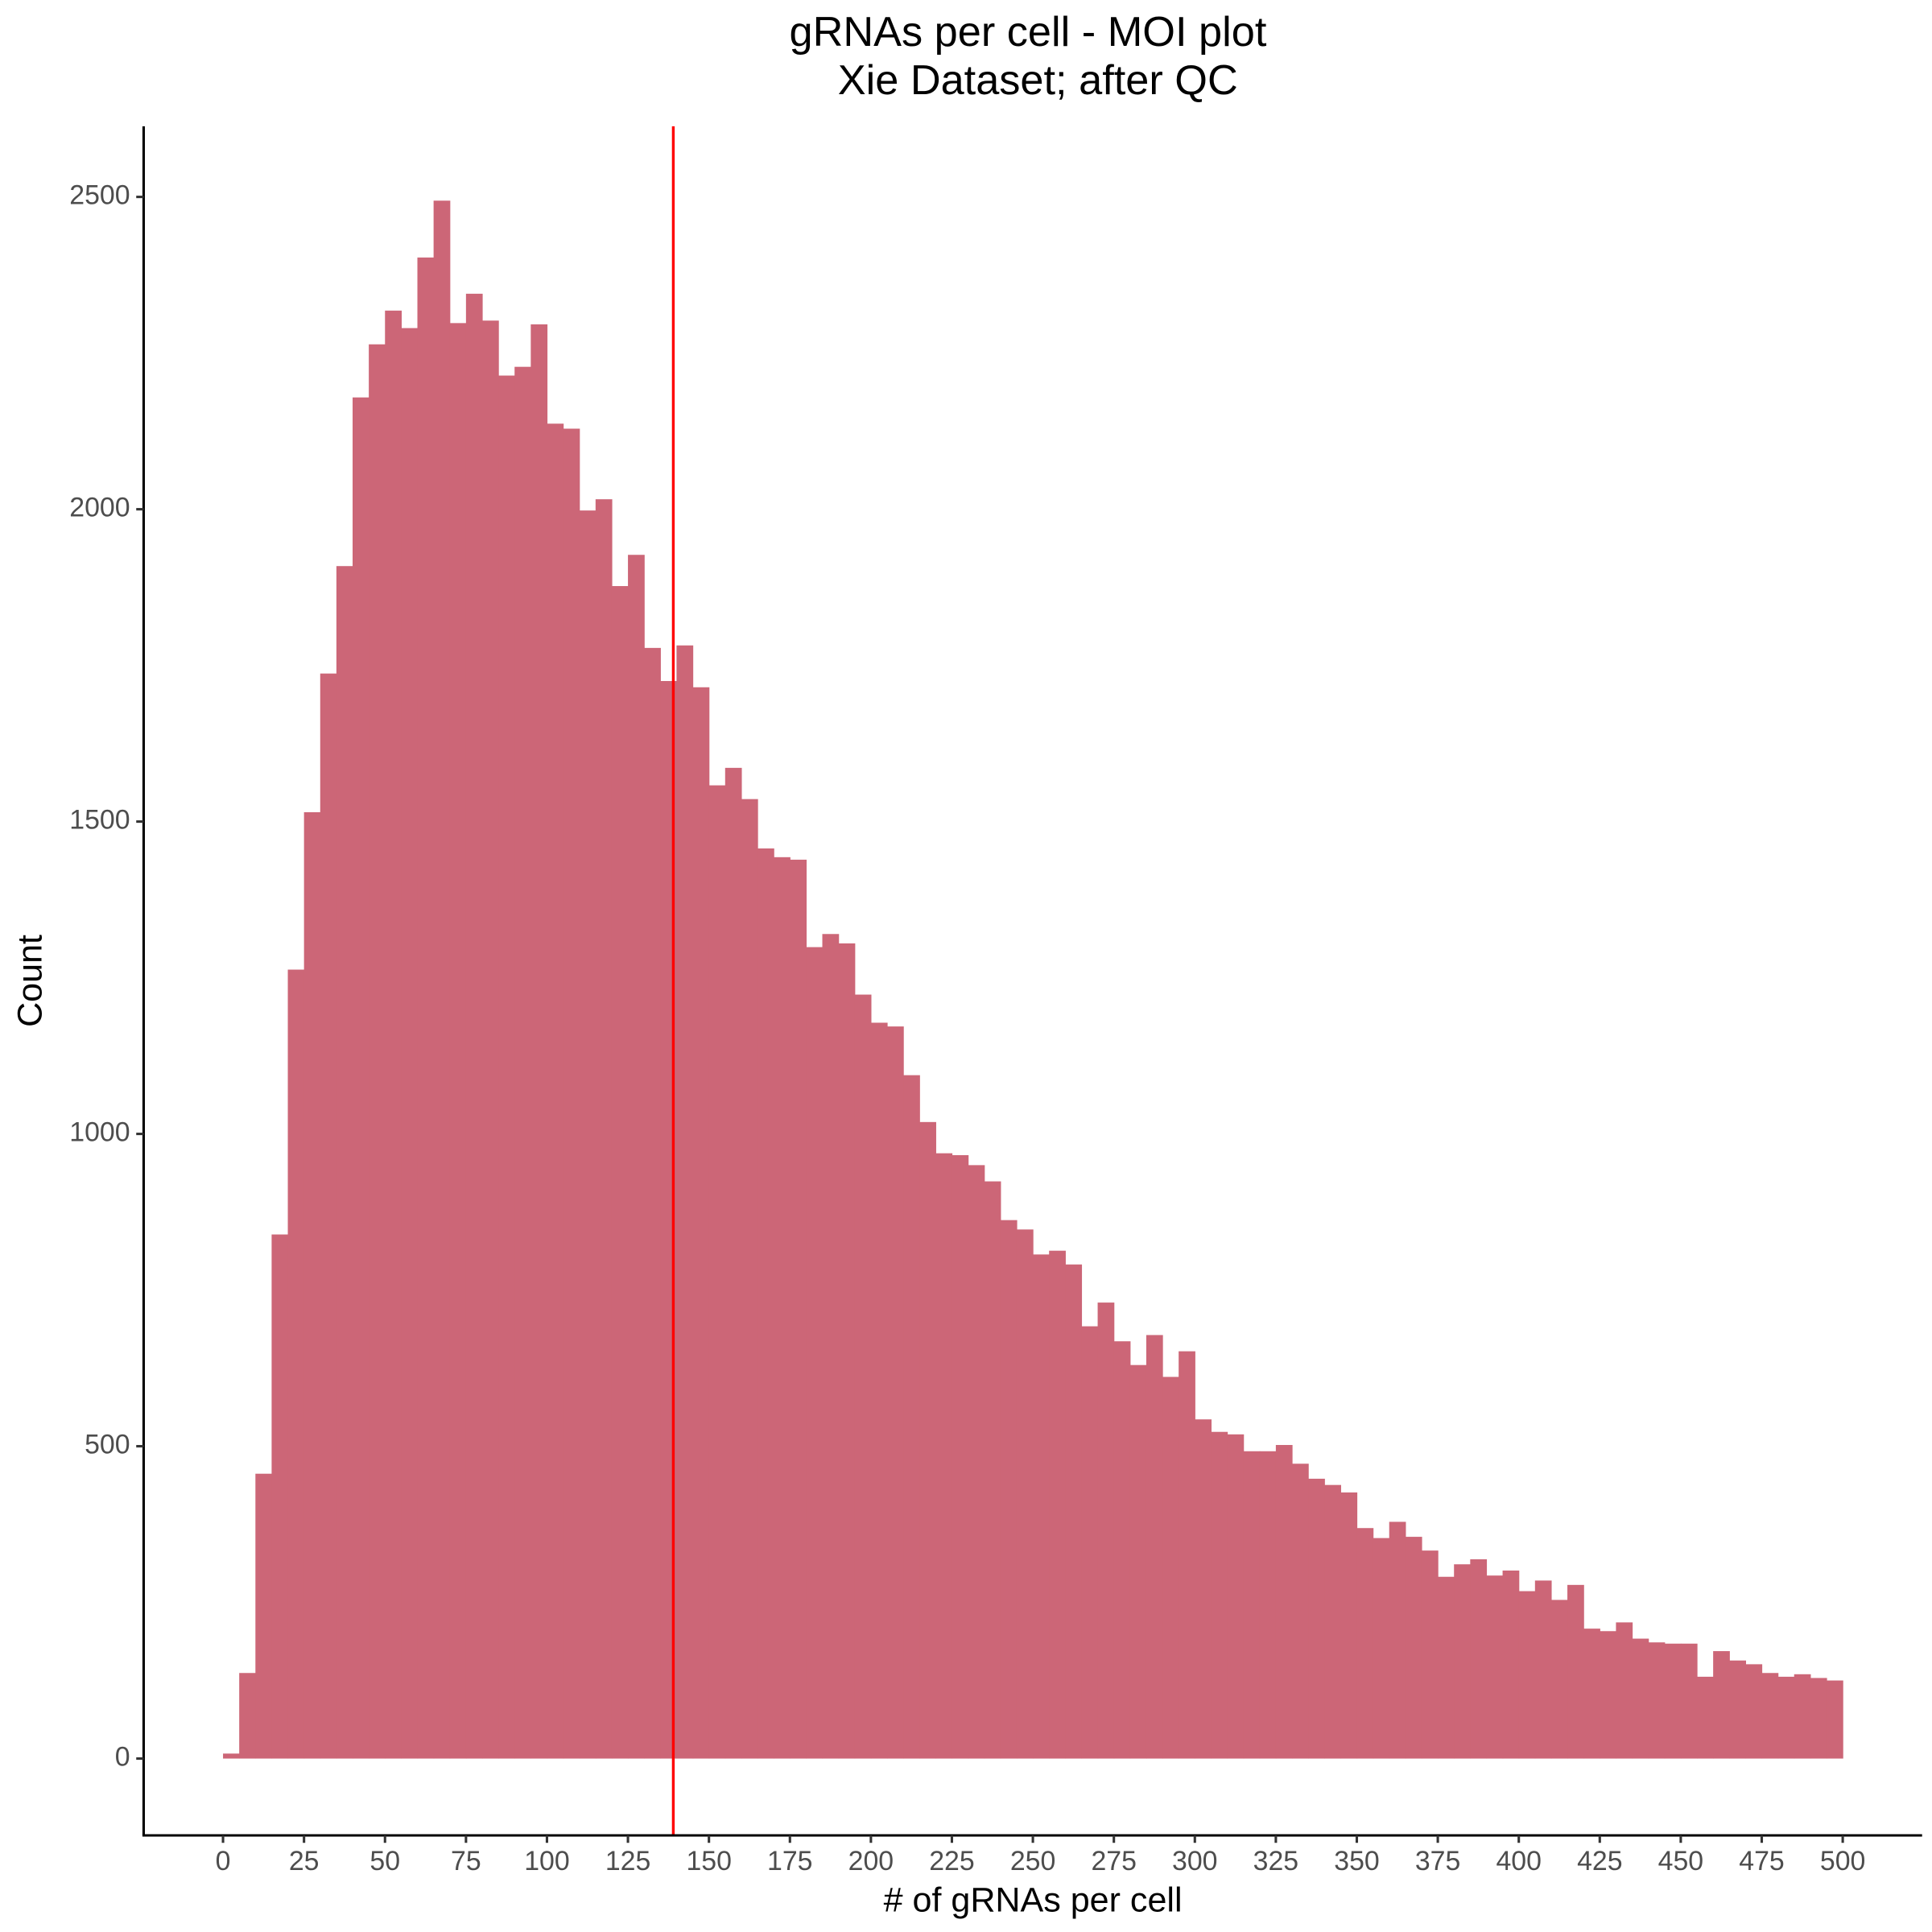  What do you see at coordinates (384, 1861) in the screenshot?
I see `x-tick-label: 50` at bounding box center [384, 1861].